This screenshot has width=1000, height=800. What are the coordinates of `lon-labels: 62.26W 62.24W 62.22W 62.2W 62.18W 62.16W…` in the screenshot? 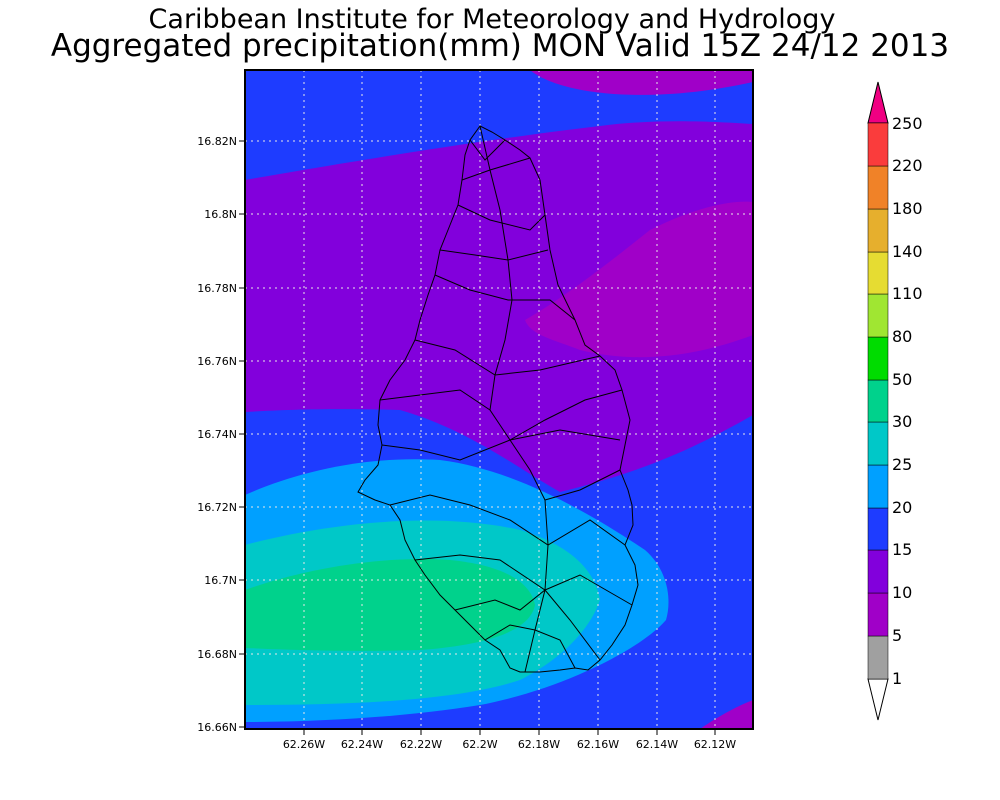 It's located at (509, 744).